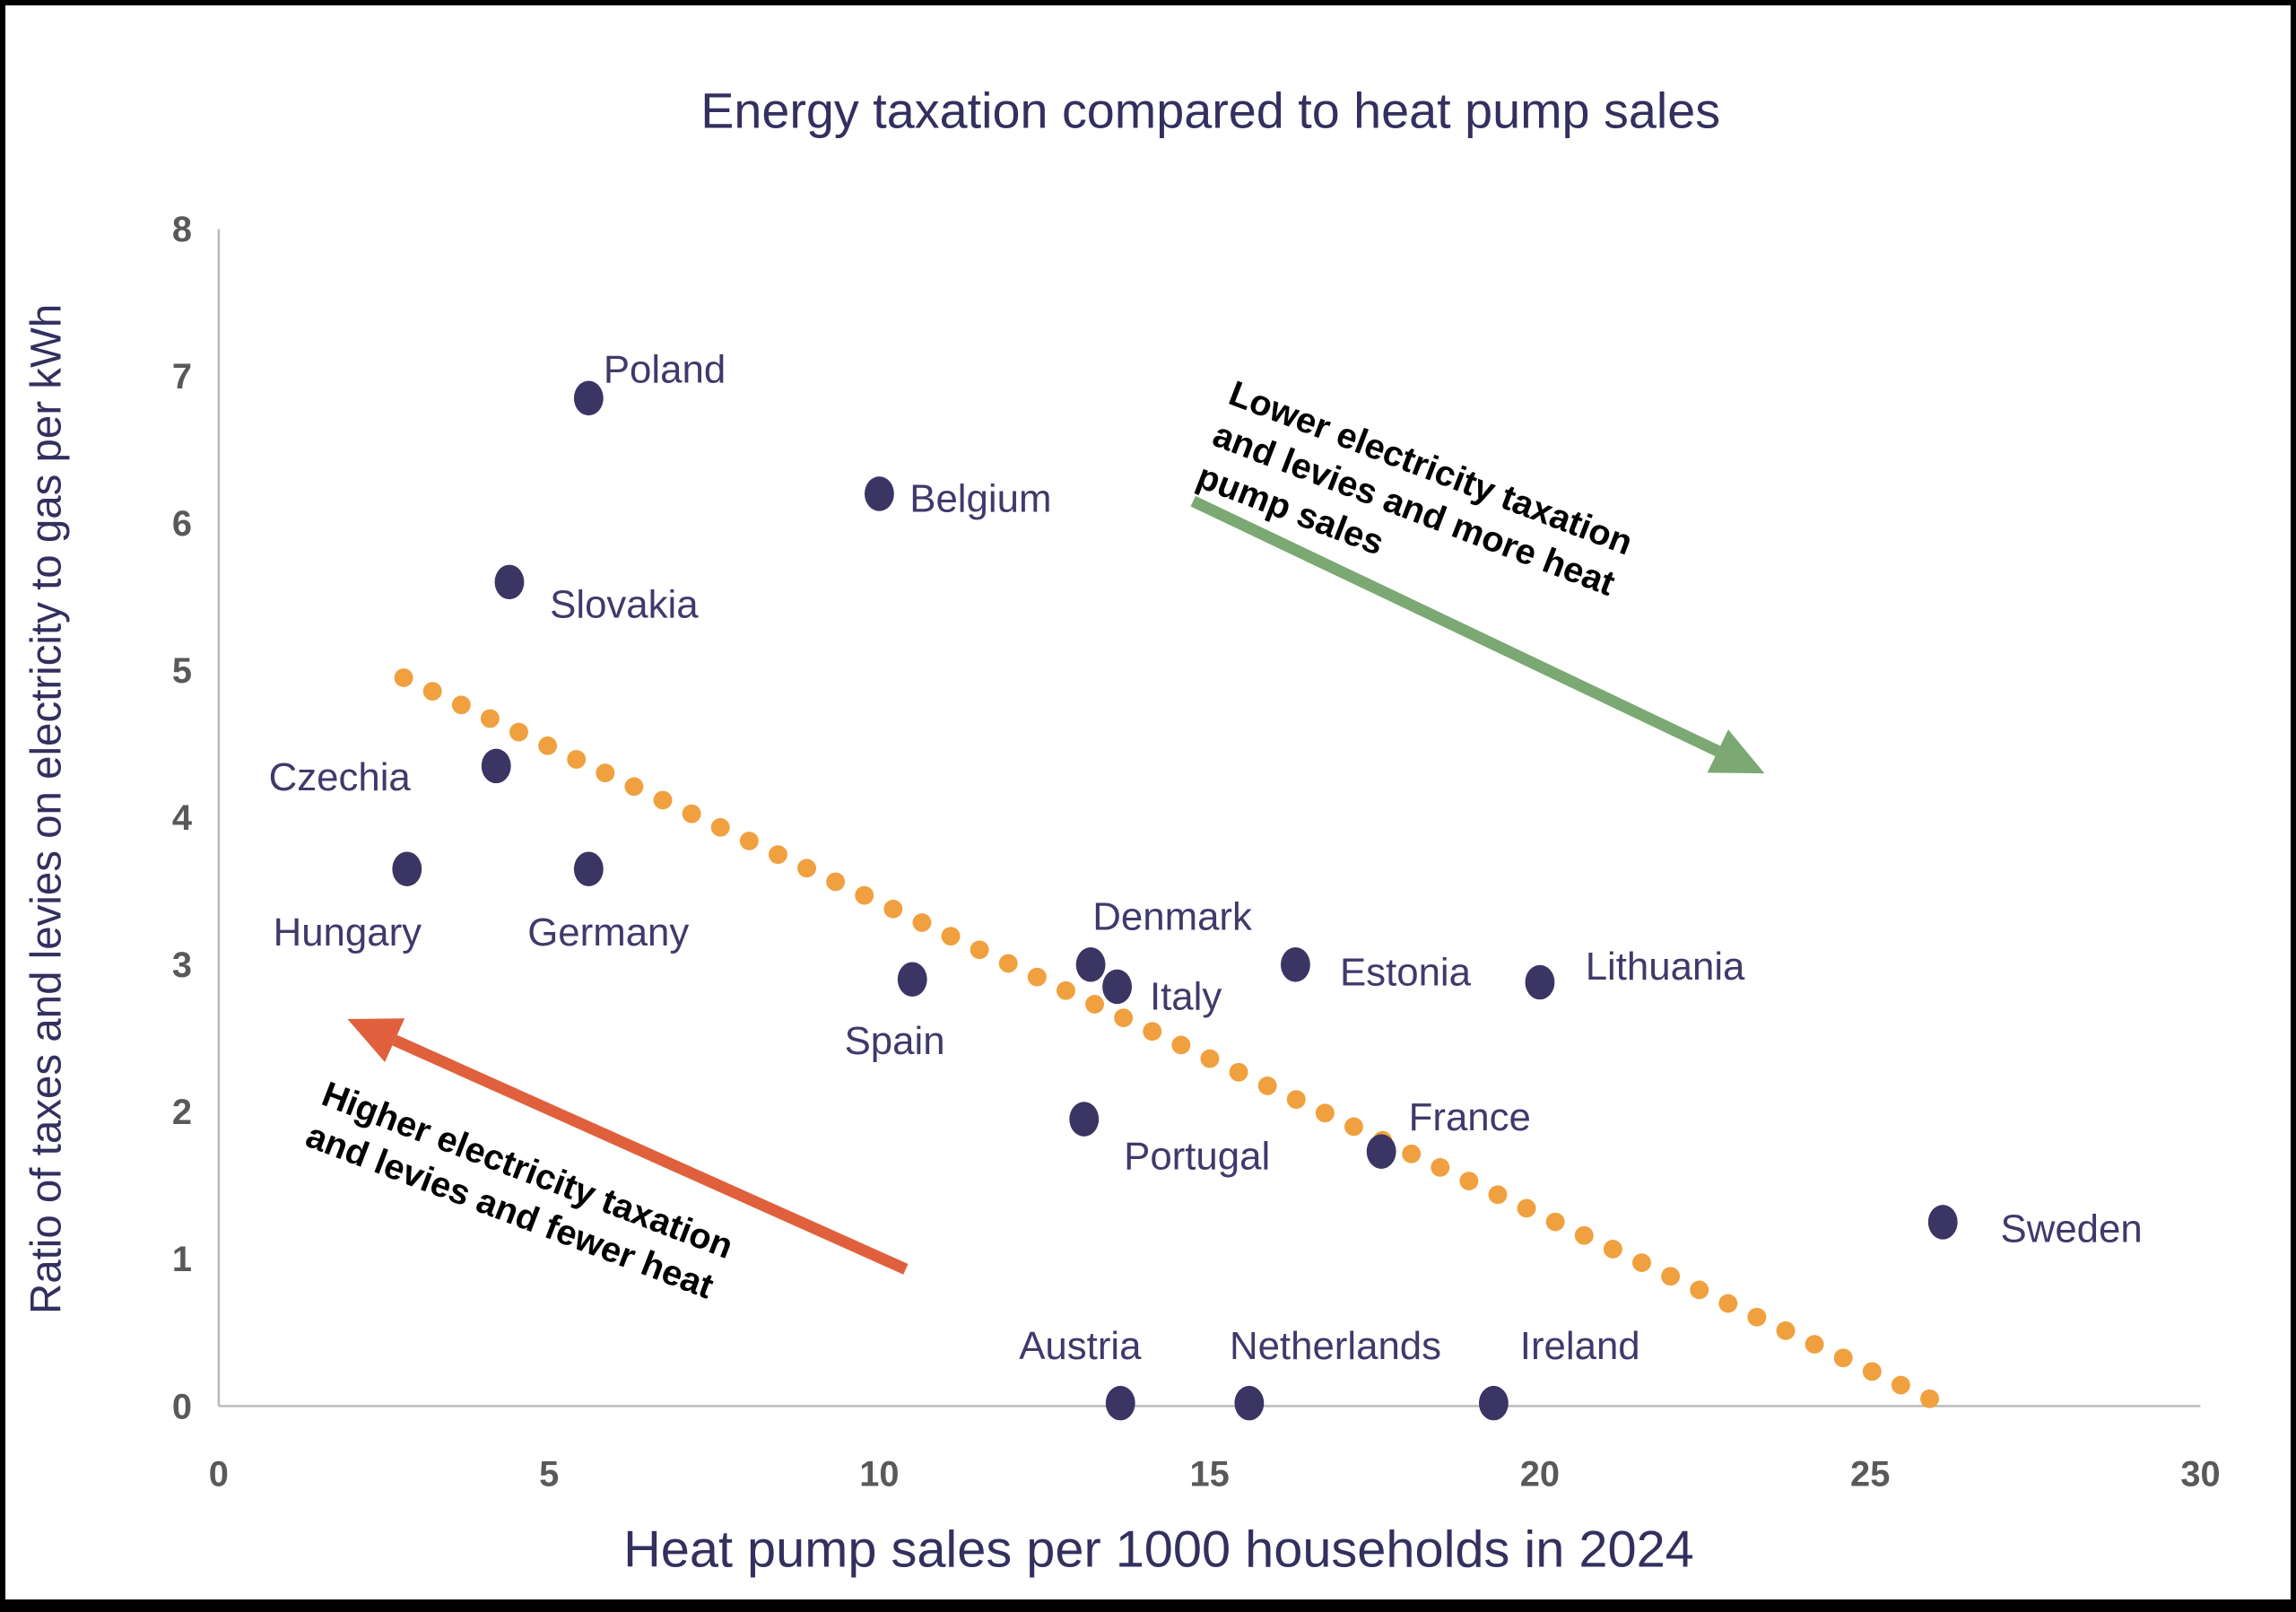 This screenshot has height=1612, width=2296. I want to click on y-tick-label: 1, so click(182, 1259).